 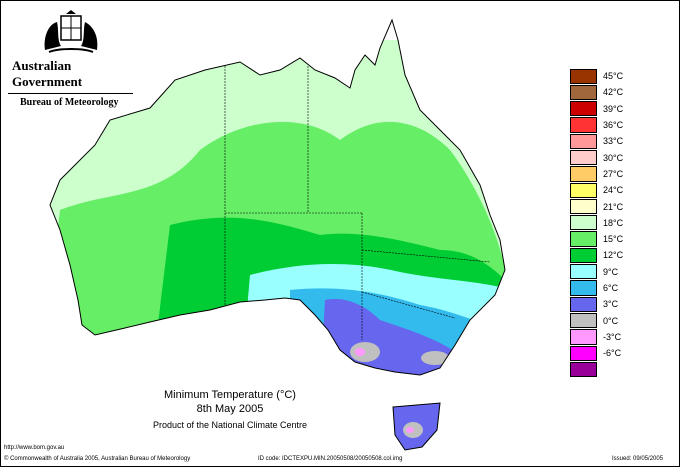 I want to click on legend-row: -6°C, so click(x=601, y=353).